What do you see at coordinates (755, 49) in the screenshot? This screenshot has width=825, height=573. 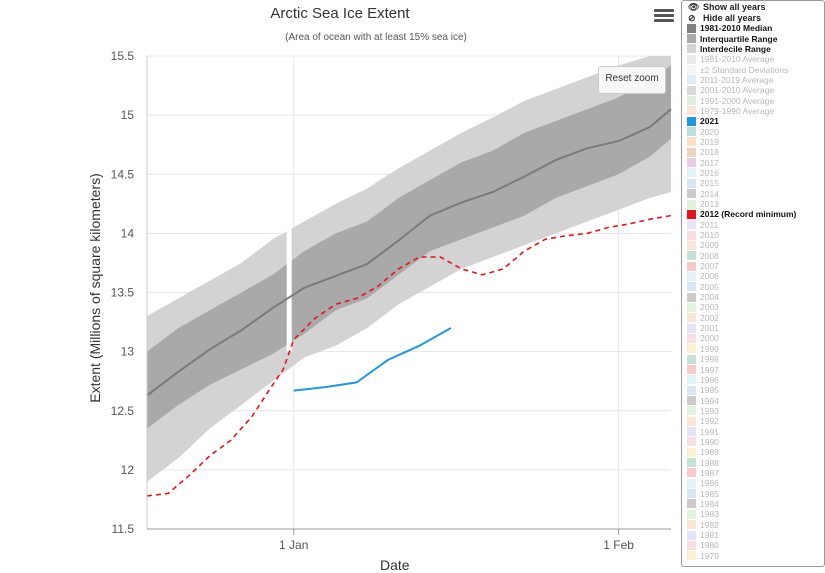 I see `legend-item: Interdecile Range` at bounding box center [755, 49].